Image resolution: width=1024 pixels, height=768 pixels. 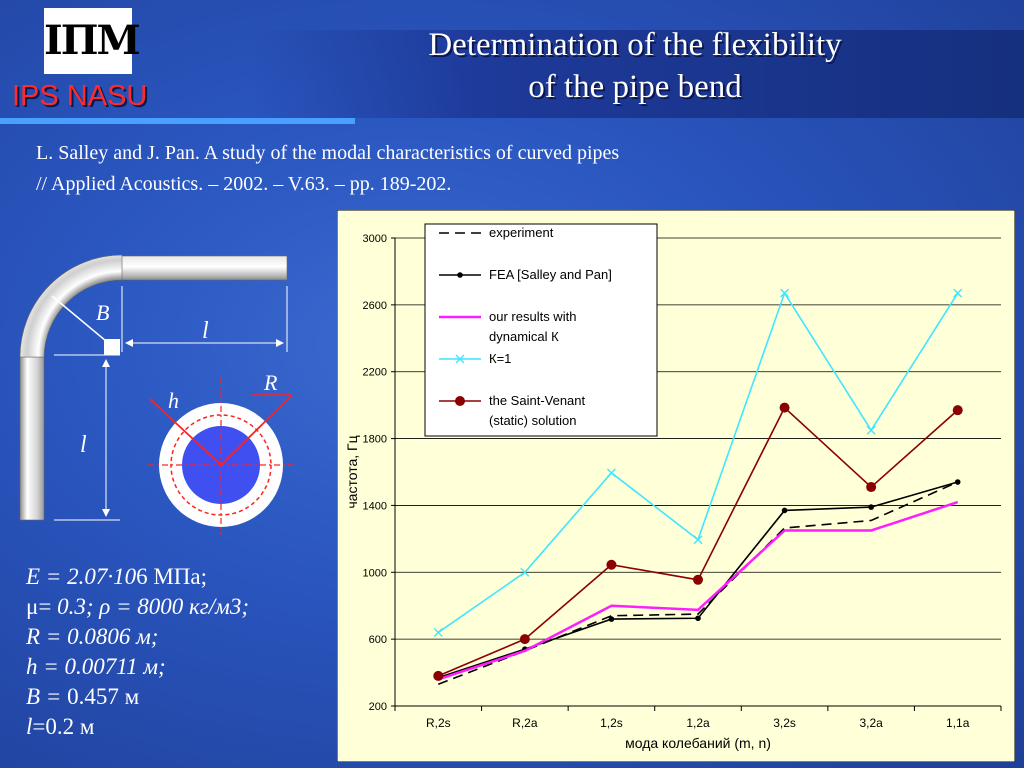 What do you see at coordinates (352, 471) in the screenshot?
I see `y-axis-label: частота, Гц` at bounding box center [352, 471].